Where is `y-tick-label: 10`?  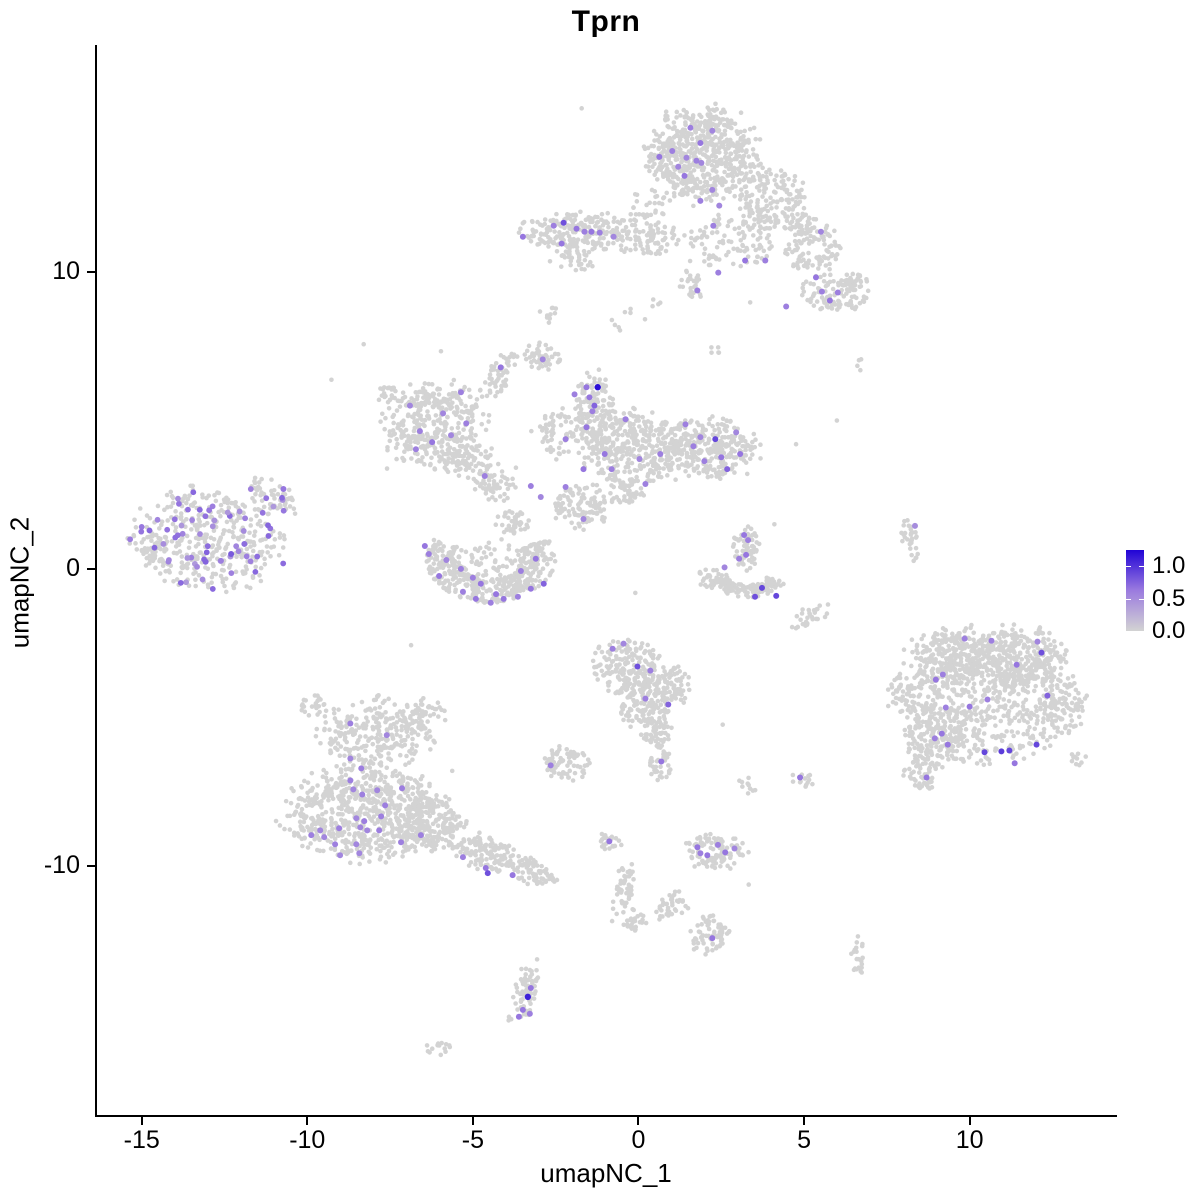
y-tick-label: 10 is located at coordinates (66, 271).